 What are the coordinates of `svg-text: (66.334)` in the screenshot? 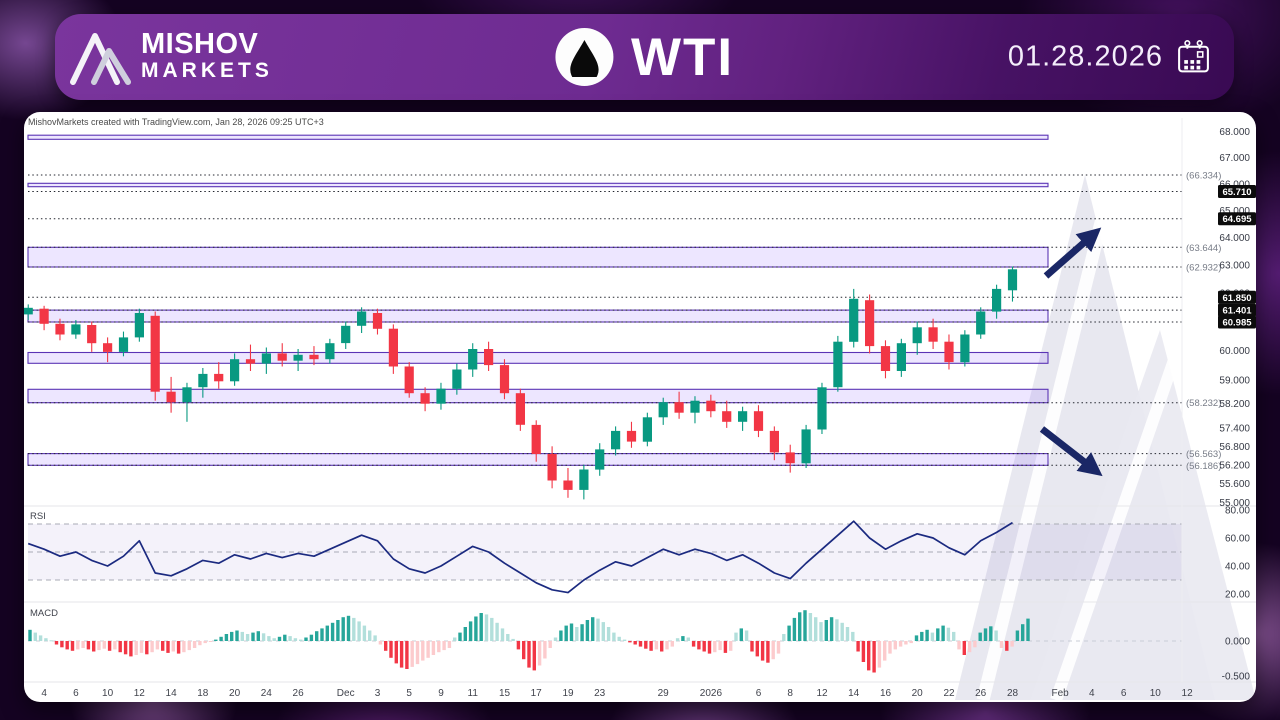 It's located at (1203, 176).